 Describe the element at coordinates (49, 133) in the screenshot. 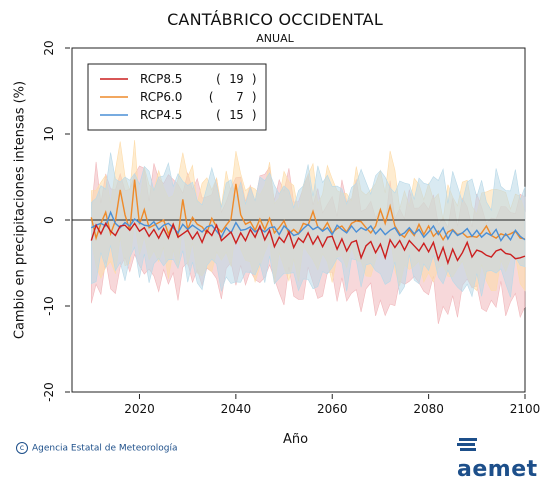

I see `y-tick-label-10: 10` at that location.